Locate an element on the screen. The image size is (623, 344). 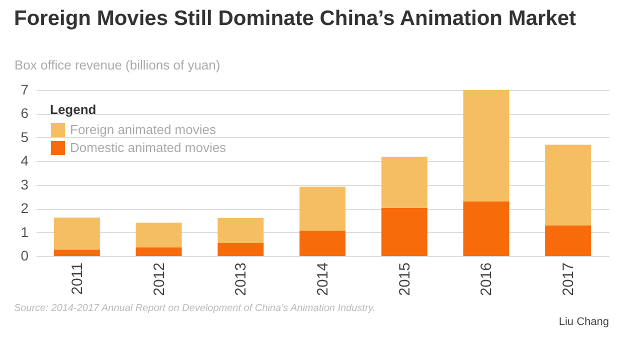
legend-title: Legend is located at coordinates (73, 109).